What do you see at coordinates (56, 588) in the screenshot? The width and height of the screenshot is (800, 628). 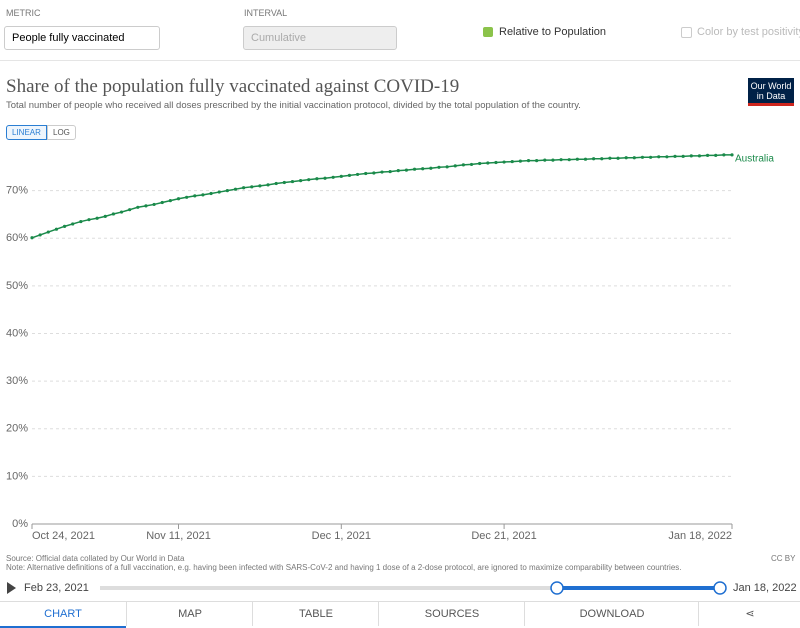 I see `timeline-start: Feb 23, 2021` at bounding box center [56, 588].